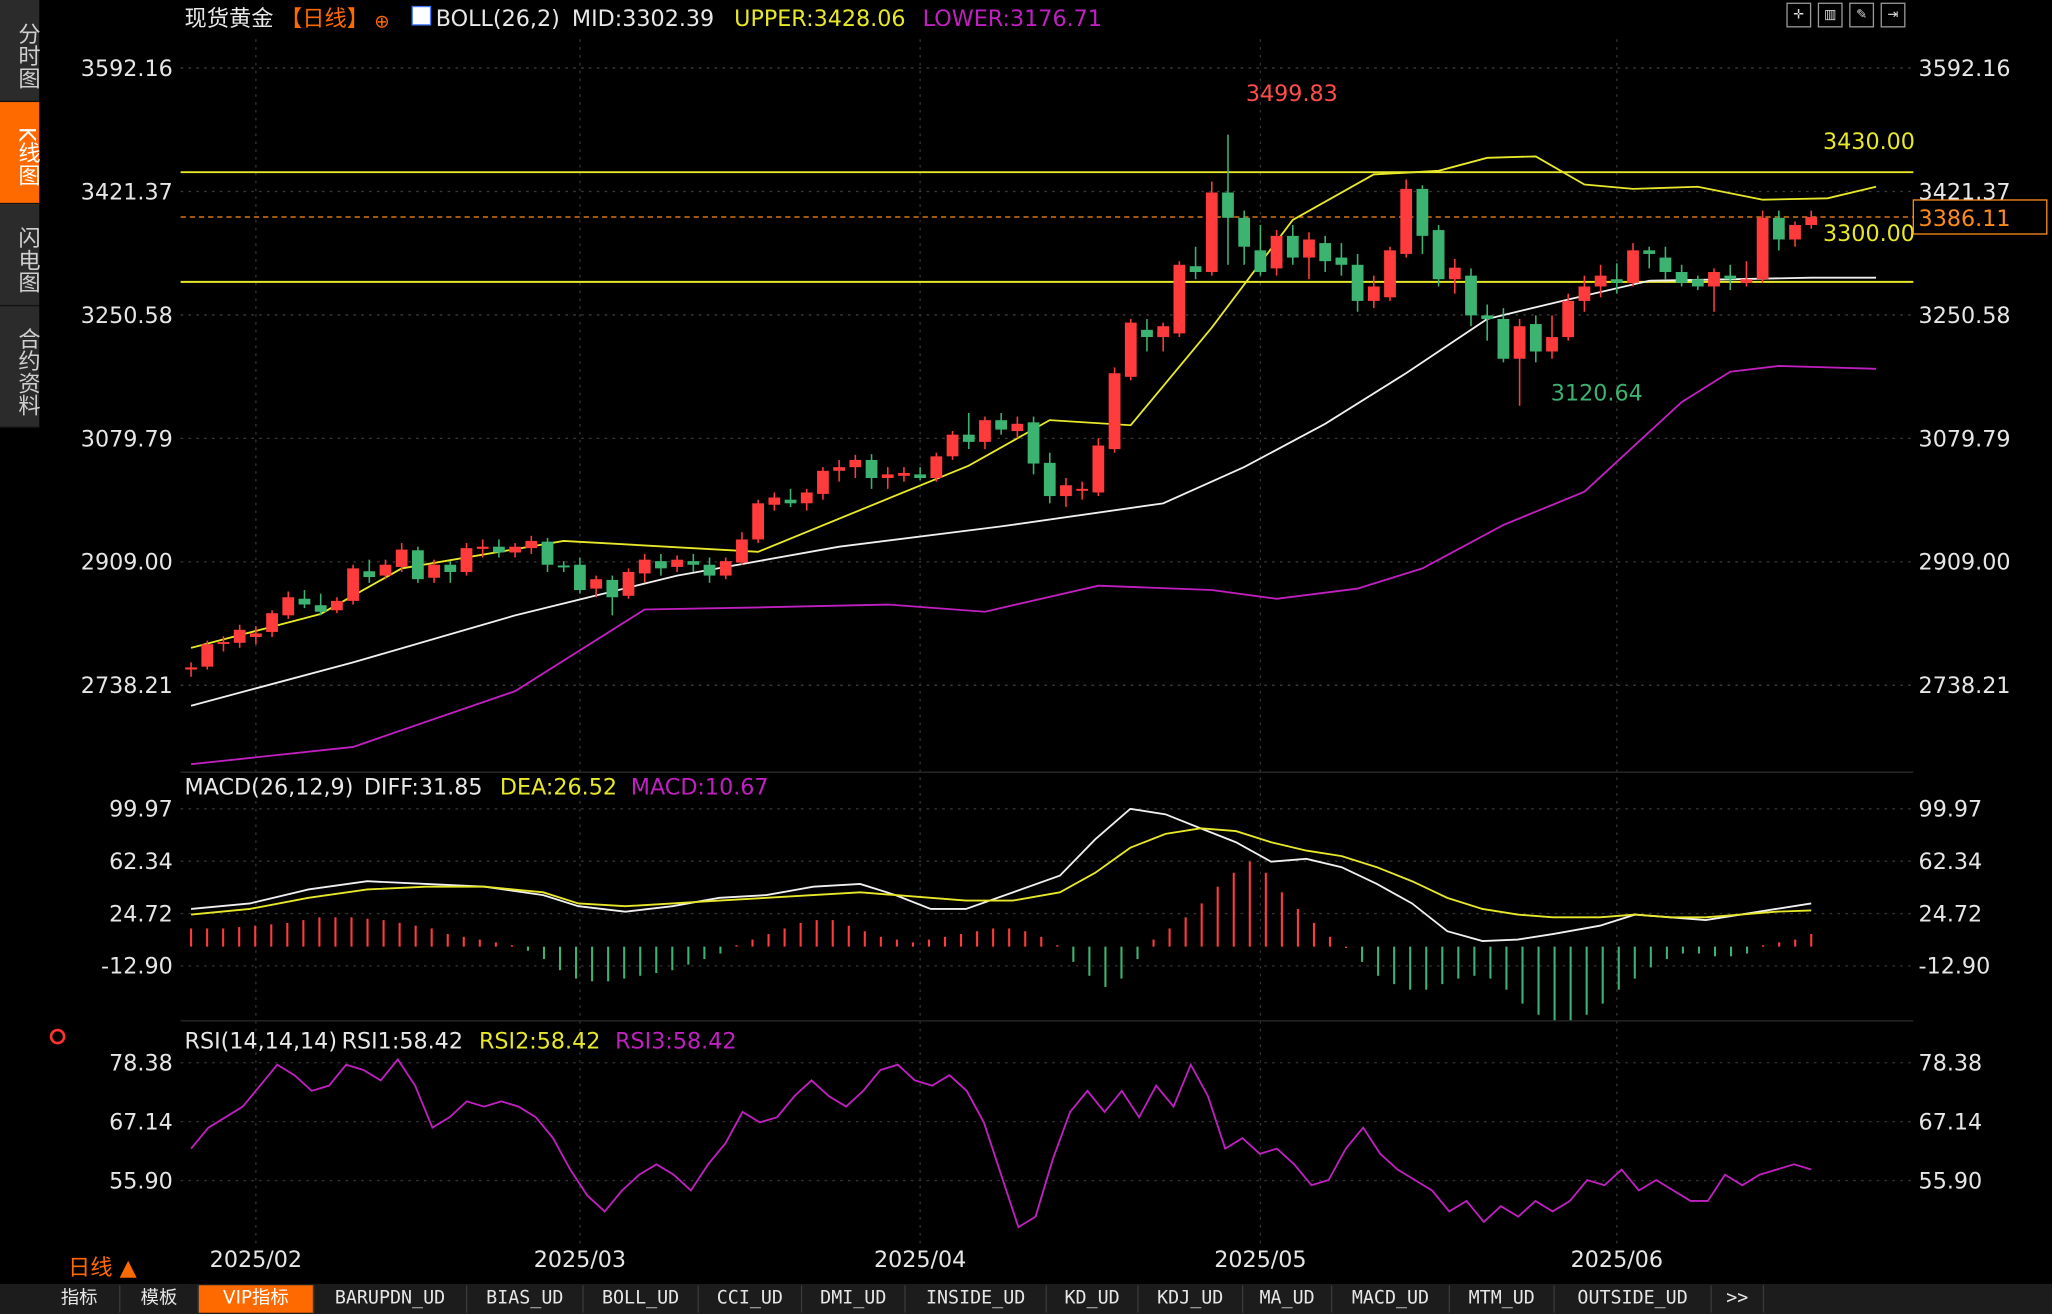 Image resolution: width=2052 pixels, height=1314 pixels. Describe the element at coordinates (1862, 15) in the screenshot. I see `draw-tools-icon: ✎` at that location.